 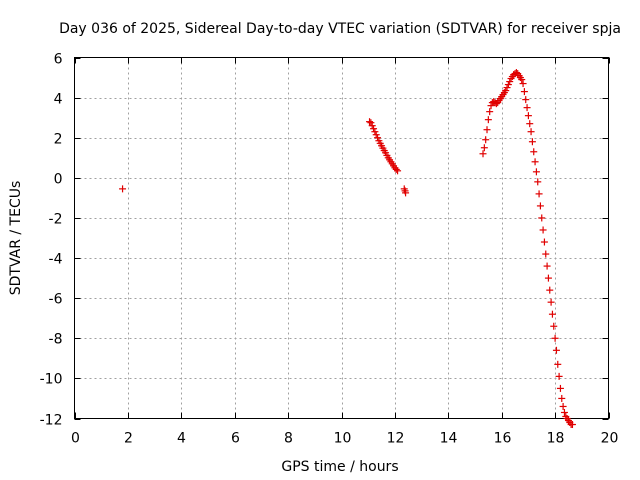 What do you see at coordinates (75, 439) in the screenshot?
I see `x-tick-label: 0` at bounding box center [75, 439].